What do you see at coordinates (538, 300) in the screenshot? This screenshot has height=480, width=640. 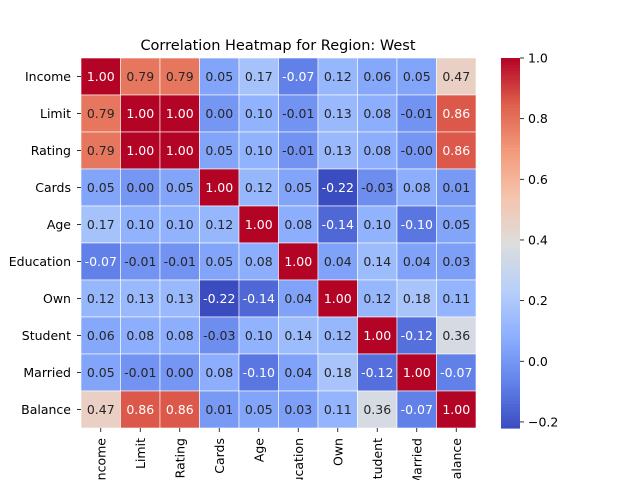 I see `colorbar-tick-label: 0.2` at bounding box center [538, 300].